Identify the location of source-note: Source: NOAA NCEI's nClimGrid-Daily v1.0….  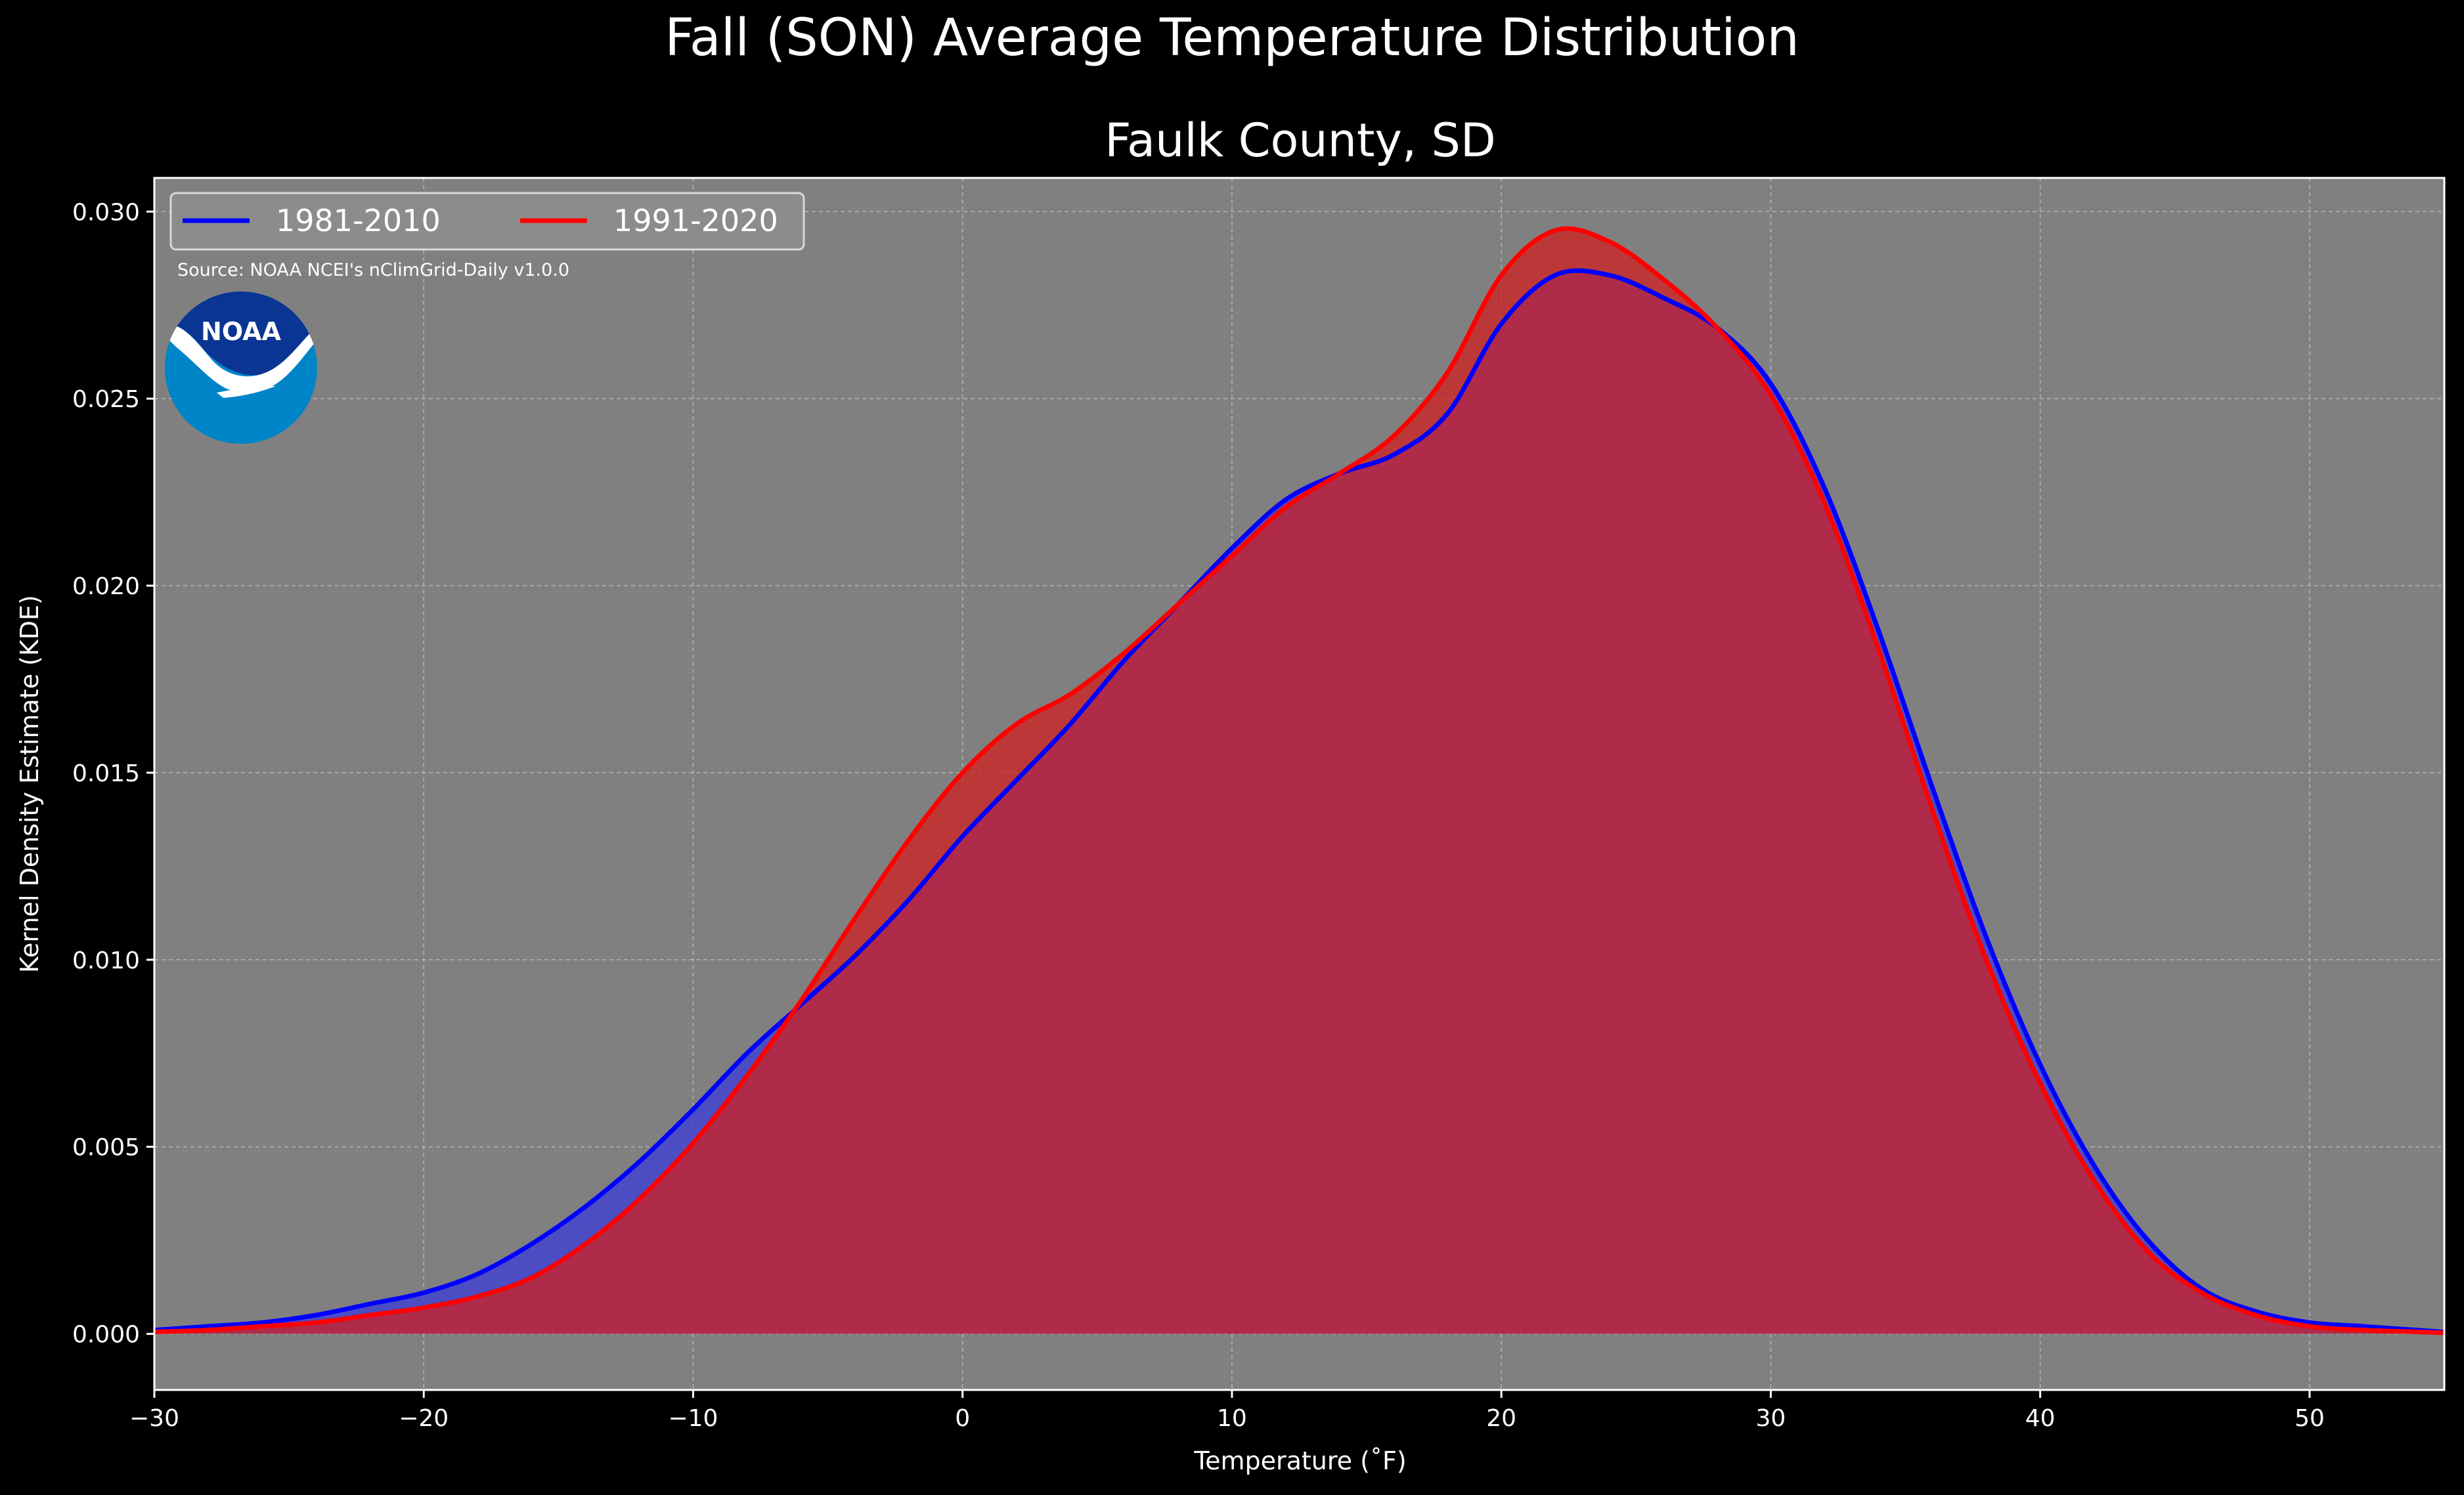
(373, 270).